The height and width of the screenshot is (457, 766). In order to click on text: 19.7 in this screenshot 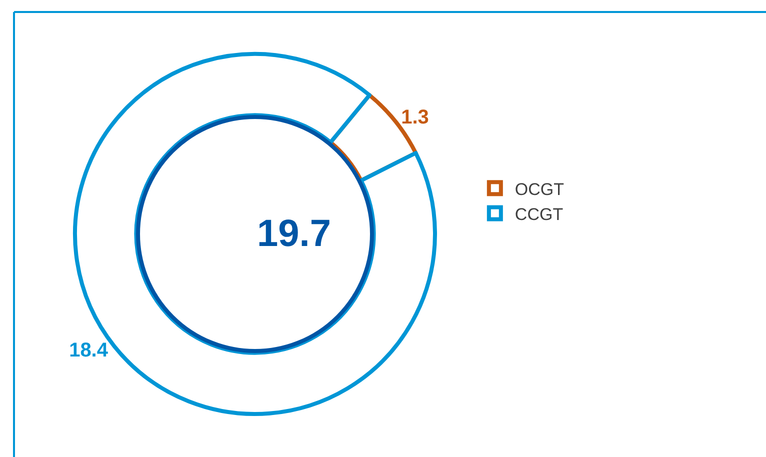, I will do `click(294, 234)`.